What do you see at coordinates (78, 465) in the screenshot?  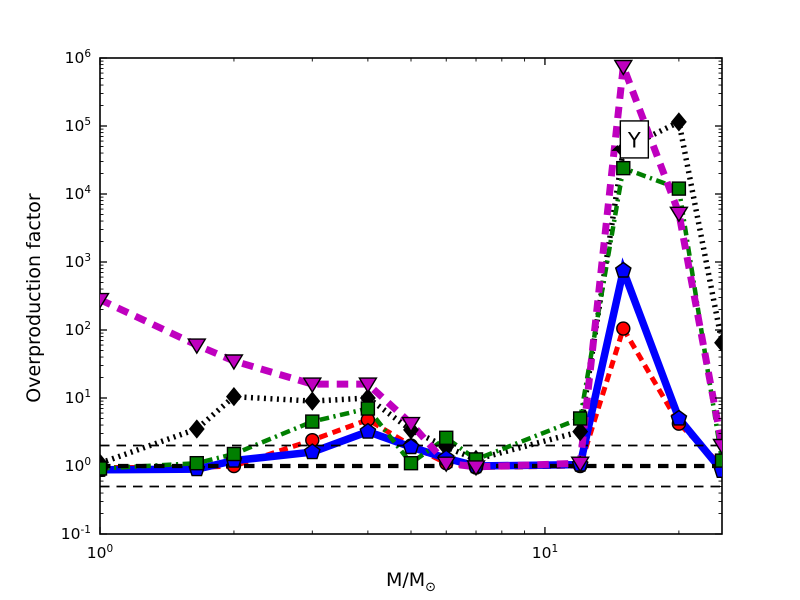 I see `y-tick-label: 10⁰` at bounding box center [78, 465].